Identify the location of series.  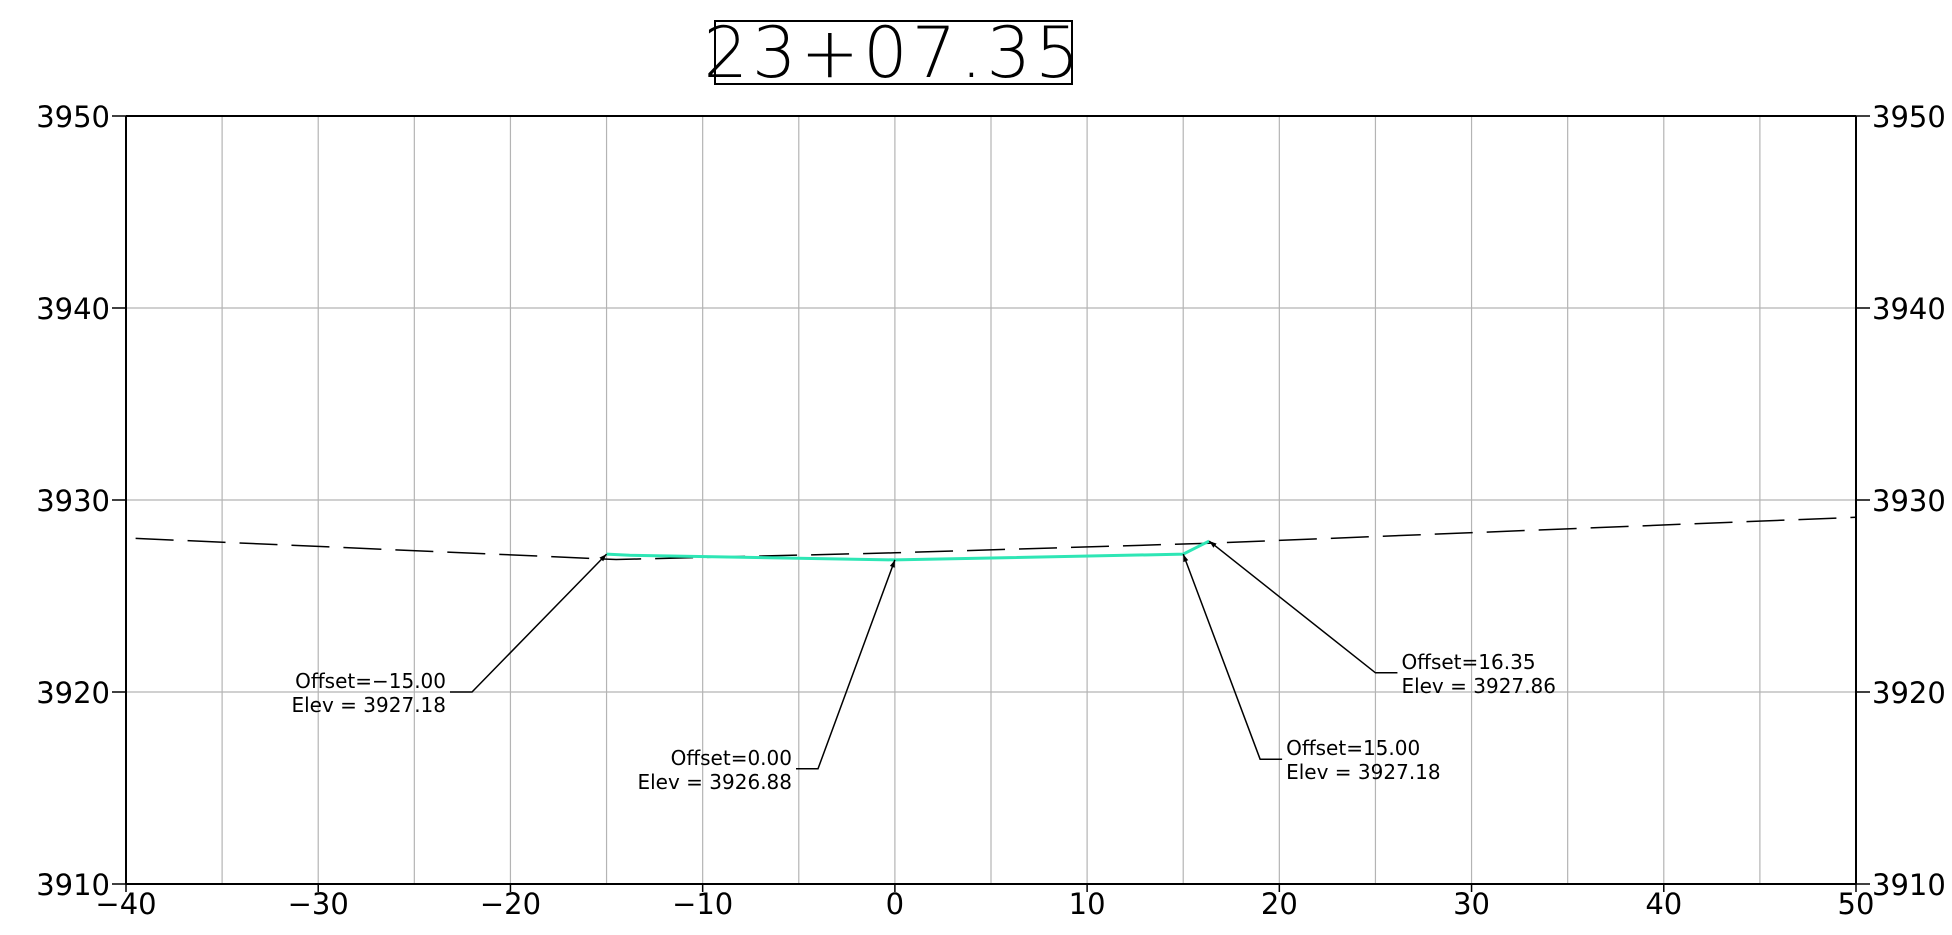
(996, 539).